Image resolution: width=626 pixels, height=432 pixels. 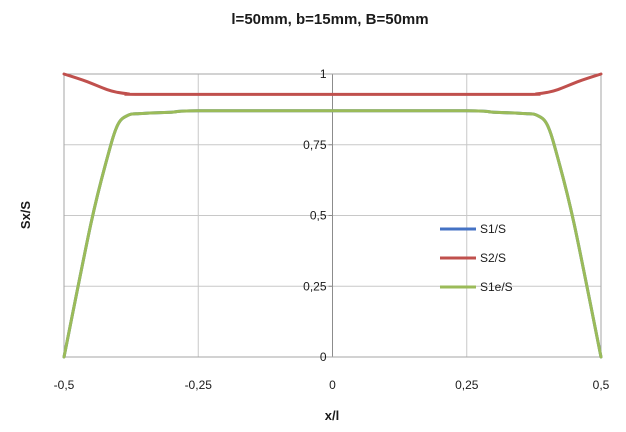 I want to click on x-tick-label: 0,25, so click(x=467, y=385).